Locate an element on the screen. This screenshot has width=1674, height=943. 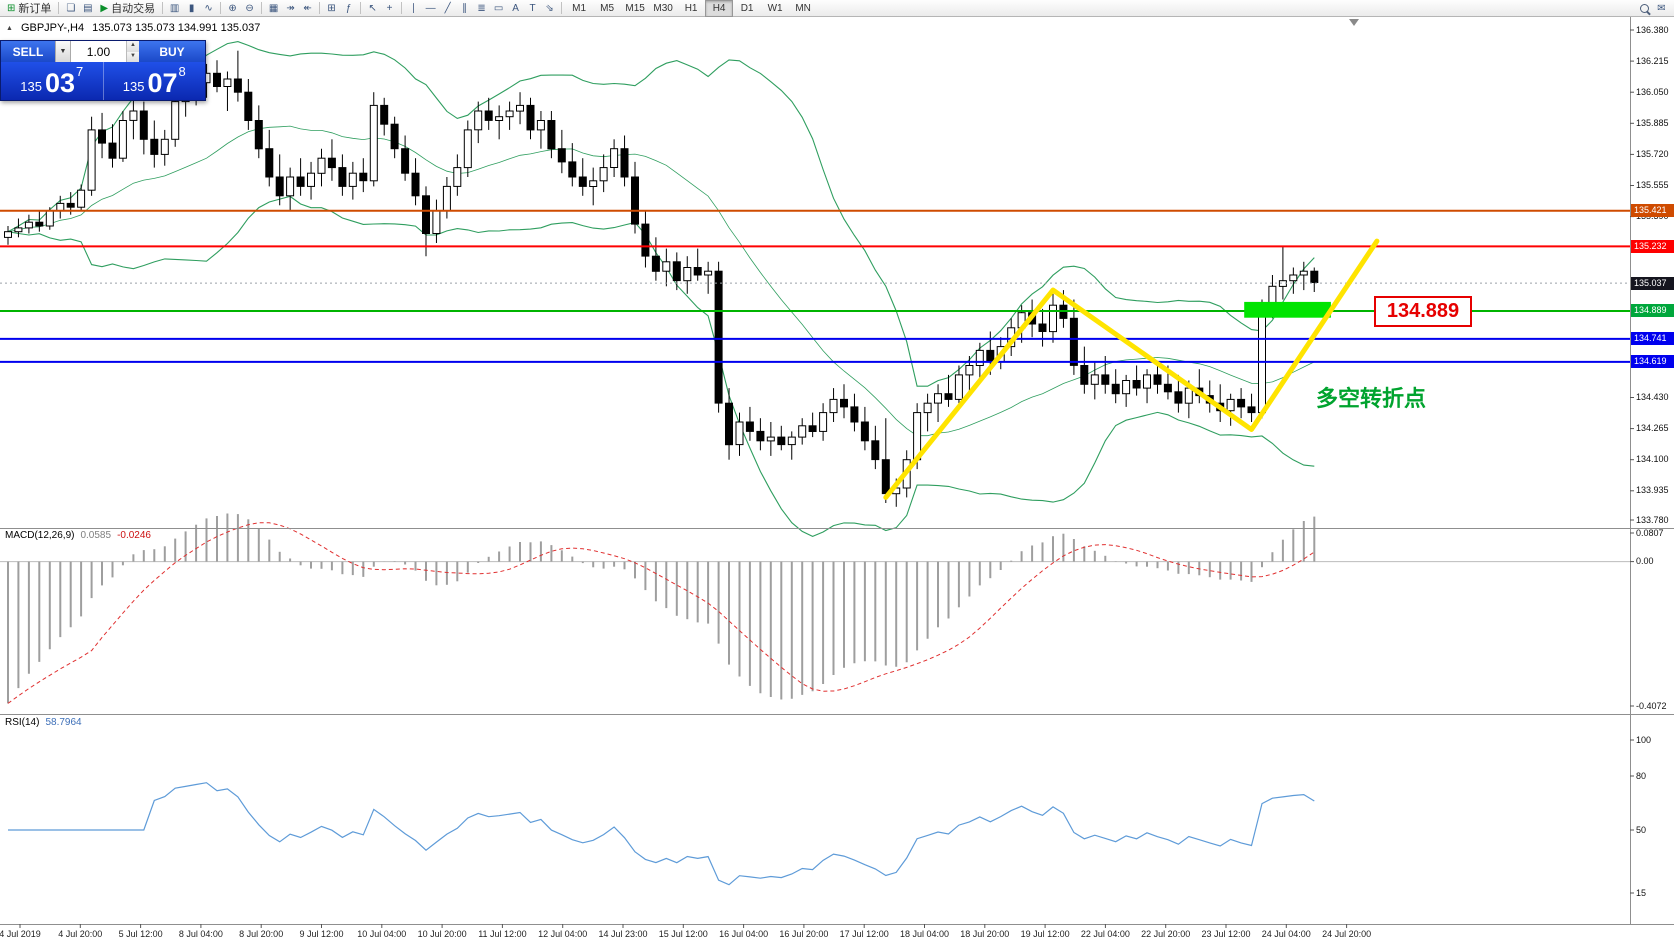
line-chart-icon: ∿ is located at coordinates (208, 8).